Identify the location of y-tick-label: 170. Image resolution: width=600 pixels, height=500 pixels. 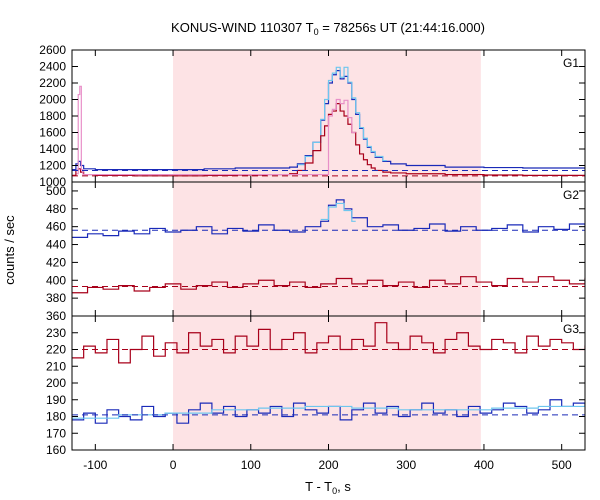
(56, 433).